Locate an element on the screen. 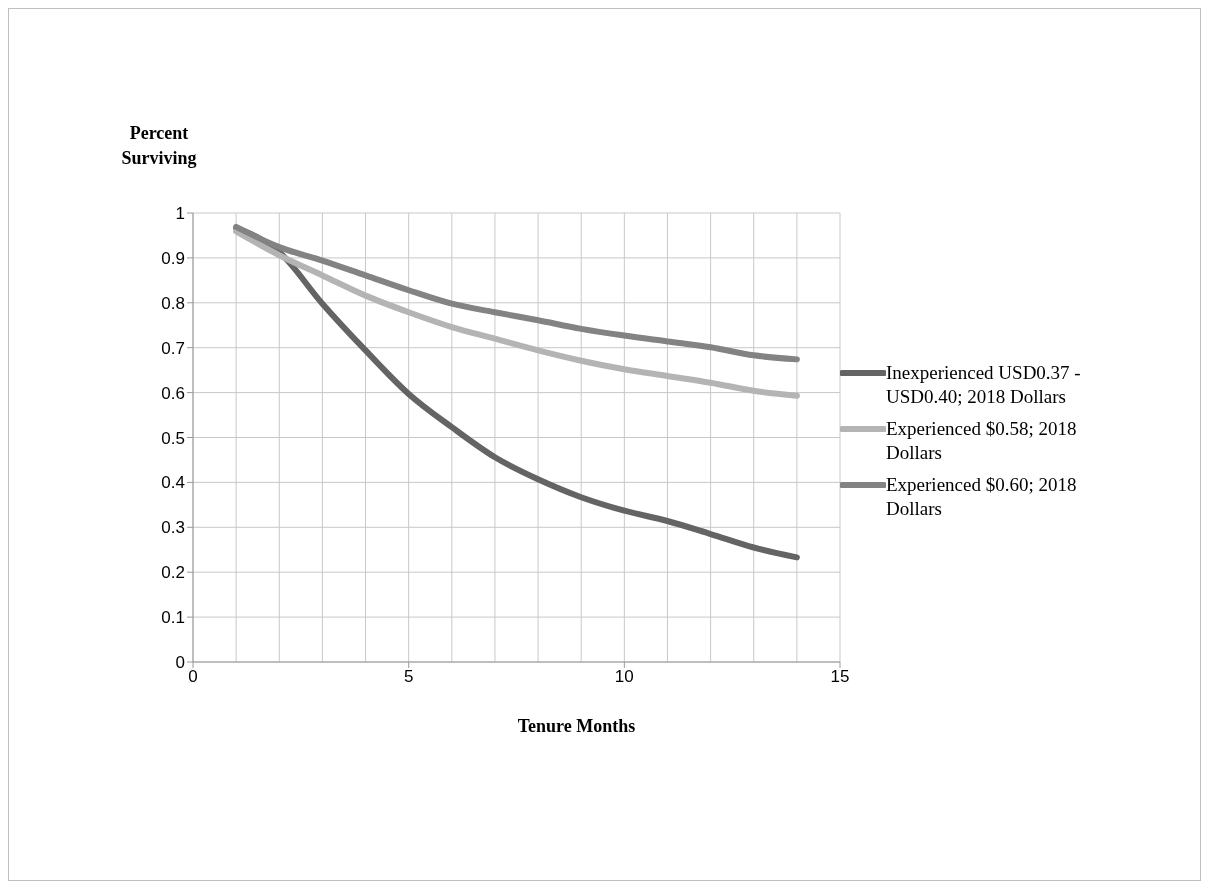 The image size is (1209, 889). y-axis-title: Percent Surviving is located at coordinates (159, 146).